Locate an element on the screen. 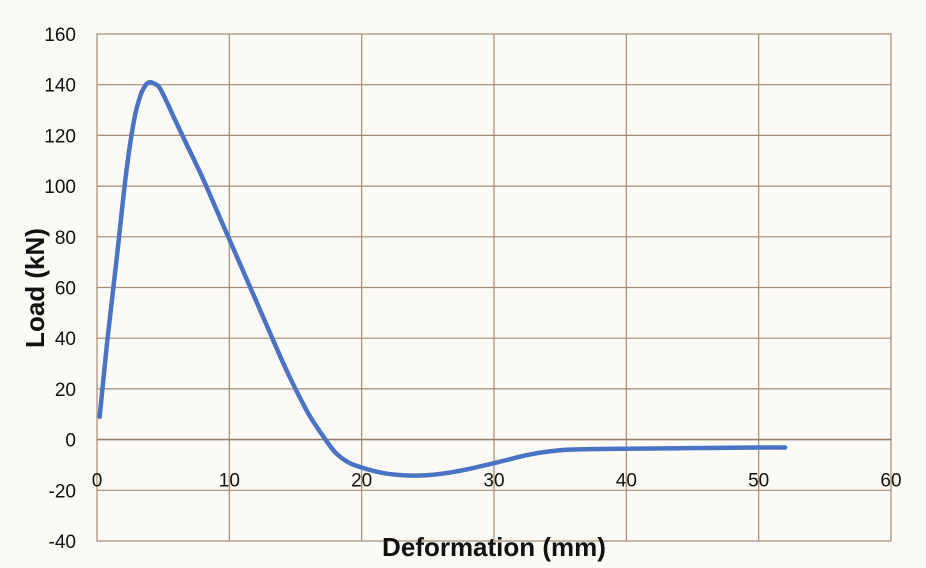 The height and width of the screenshot is (568, 926). y-tick-label: 140 is located at coordinates (60, 86).